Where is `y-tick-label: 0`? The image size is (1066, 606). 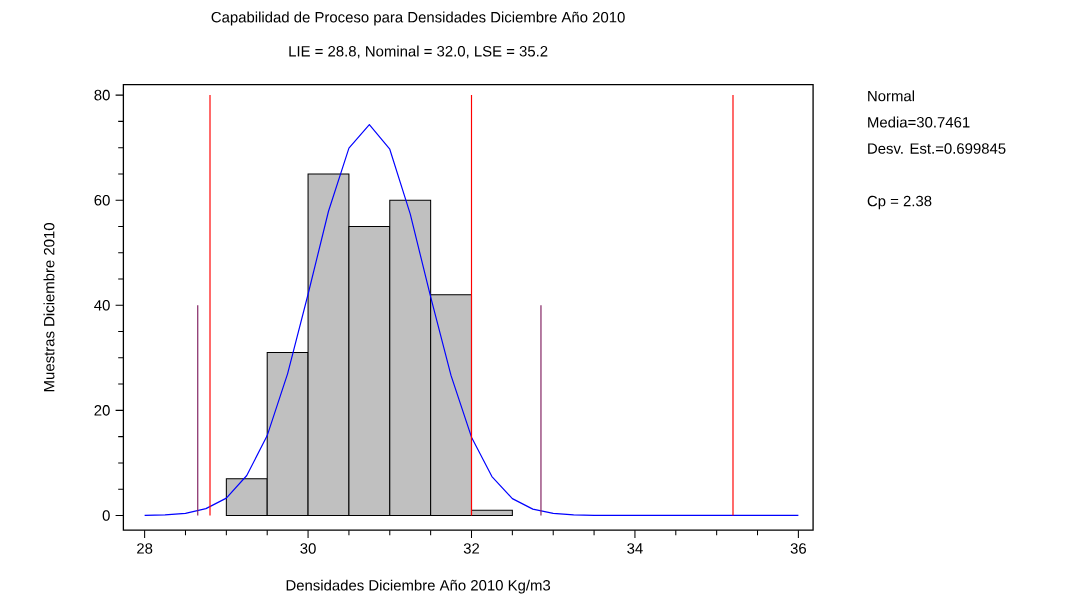
y-tick-label: 0 is located at coordinates (106, 515).